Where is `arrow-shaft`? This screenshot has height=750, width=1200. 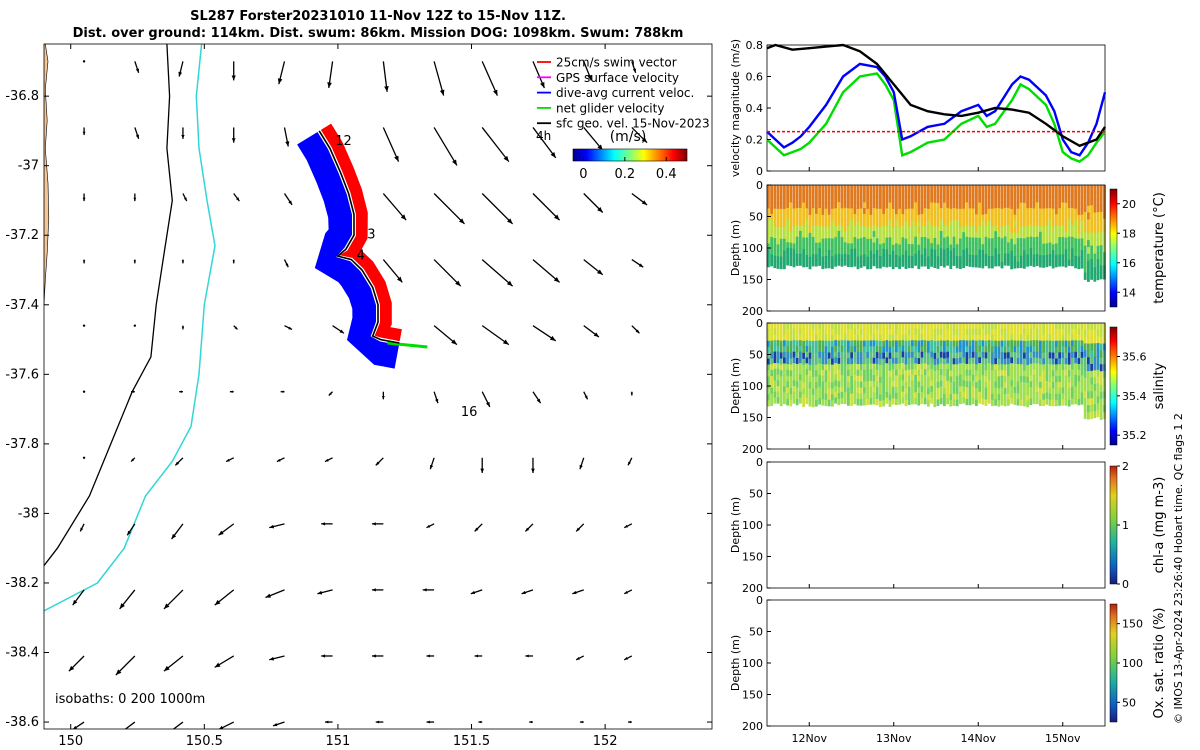
arrow-shaft is located at coordinates (445, 146).